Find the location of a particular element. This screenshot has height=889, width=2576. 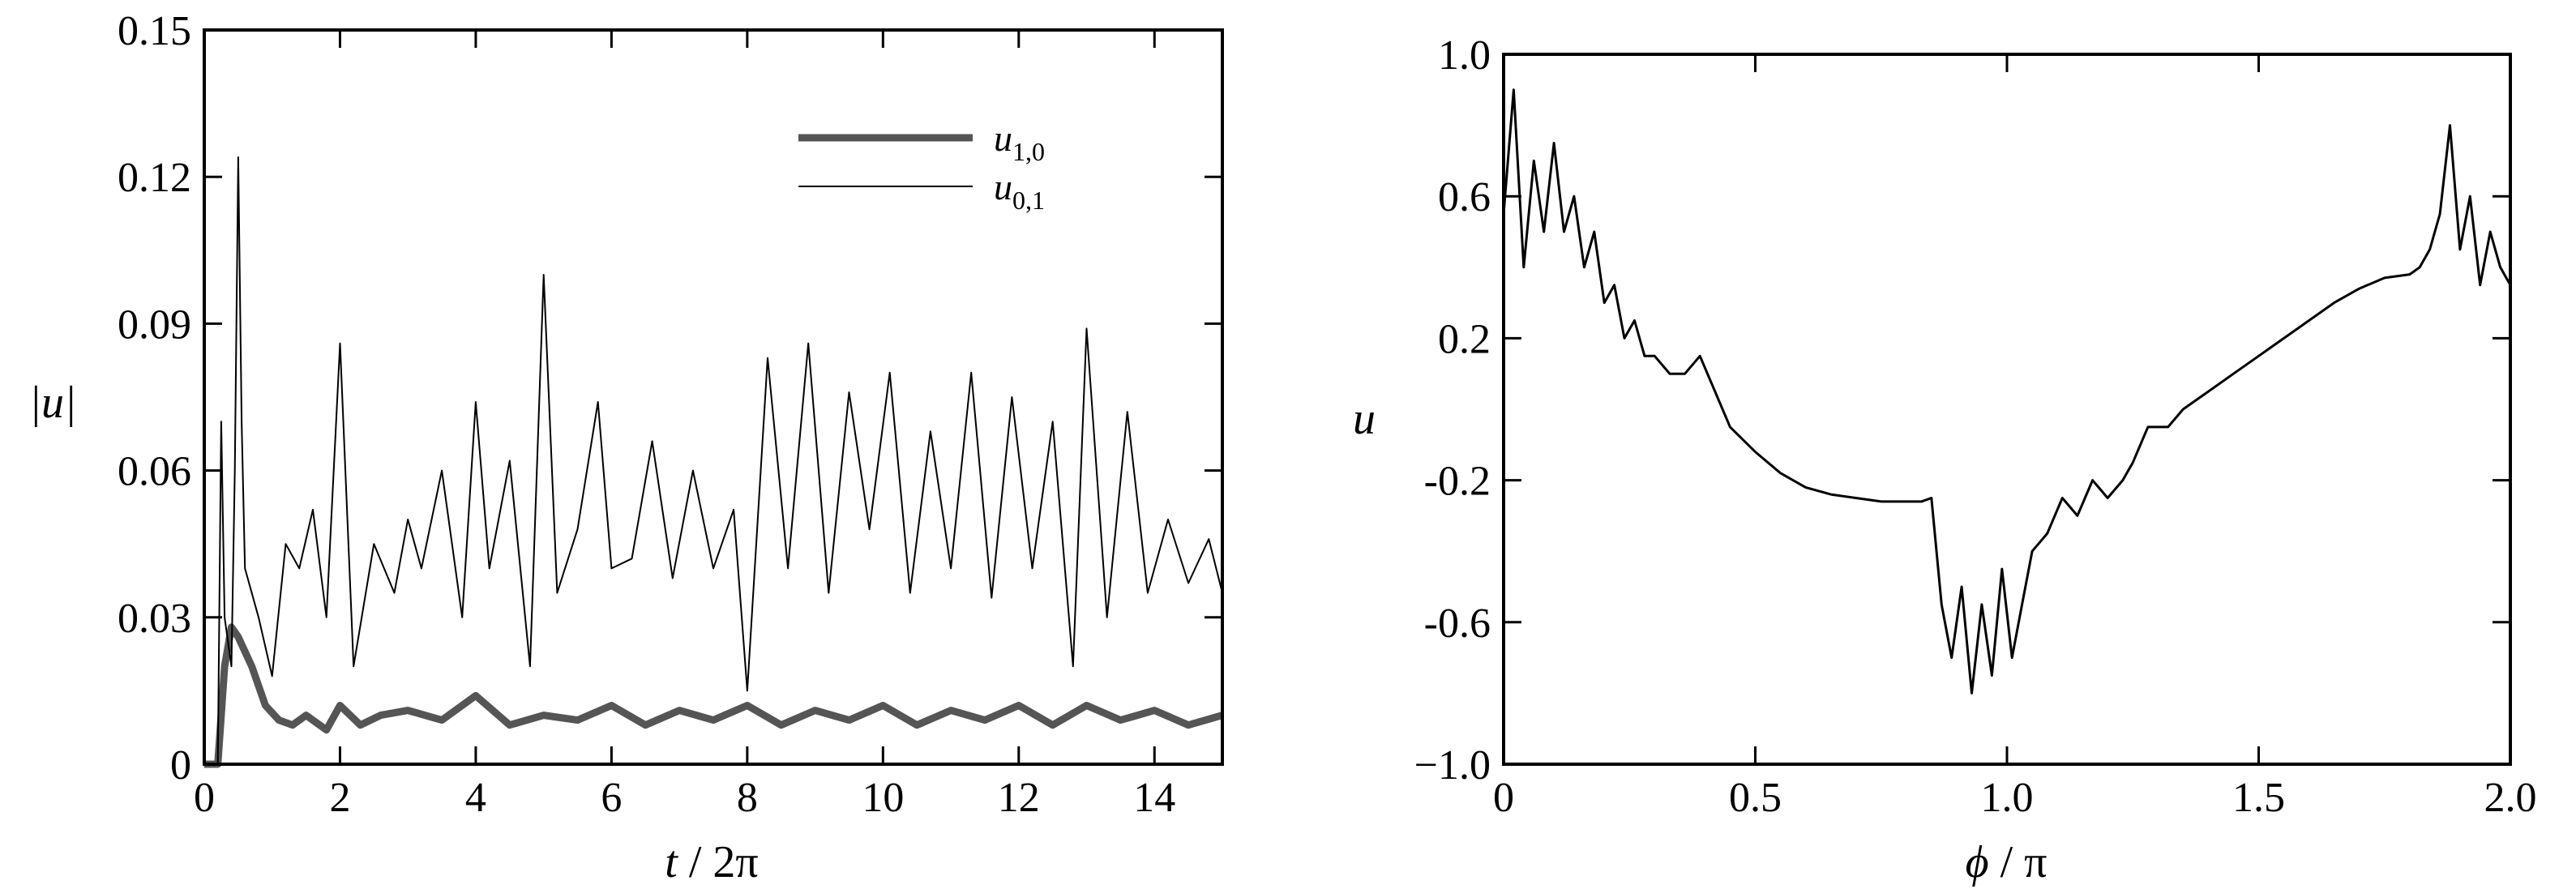

legend-label-sub-1: 0,1 is located at coordinates (1028, 201).